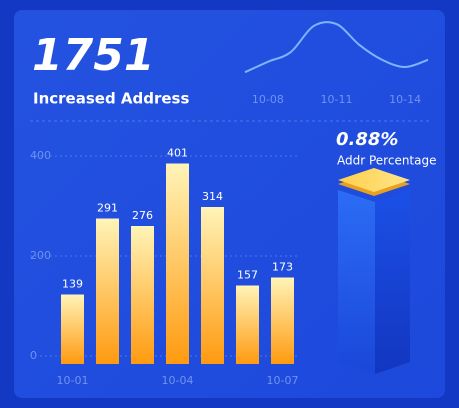  What do you see at coordinates (387, 161) in the screenshot?
I see `percentage-label: Addr Percentage` at bounding box center [387, 161].